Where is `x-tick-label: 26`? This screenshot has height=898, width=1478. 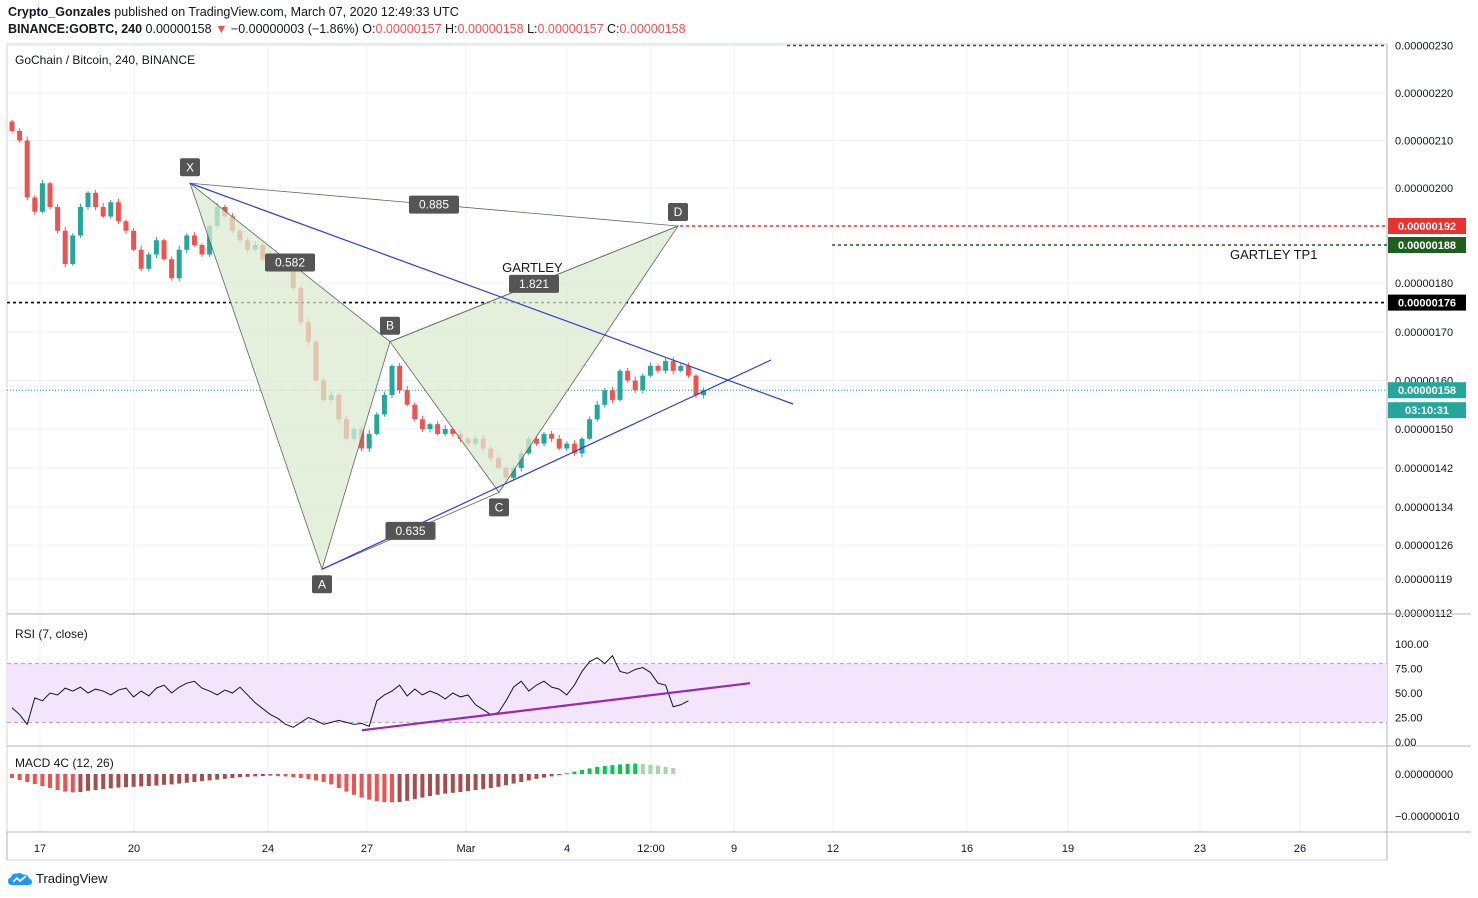
x-tick-label: 26 is located at coordinates (1300, 849).